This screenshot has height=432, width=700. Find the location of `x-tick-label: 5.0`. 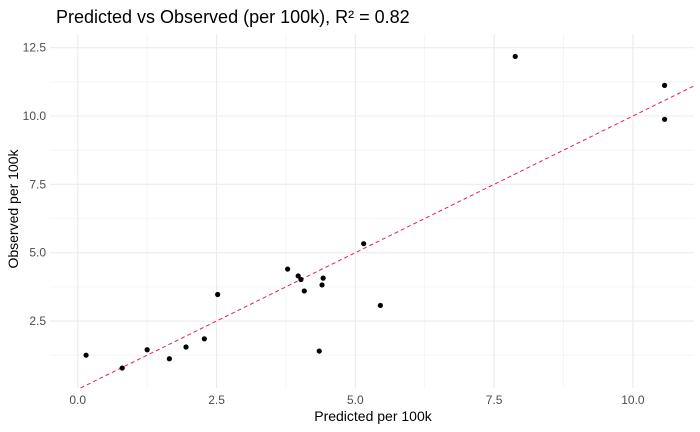

x-tick-label: 5.0 is located at coordinates (355, 400).